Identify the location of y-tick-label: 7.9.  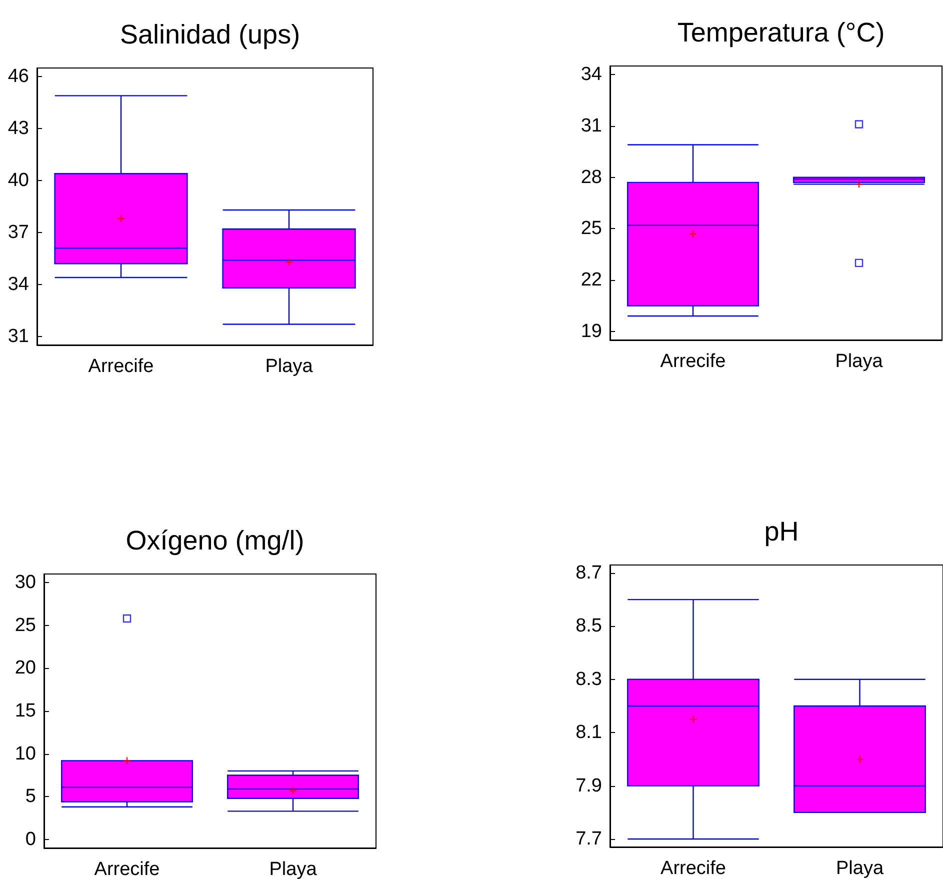
(589, 785).